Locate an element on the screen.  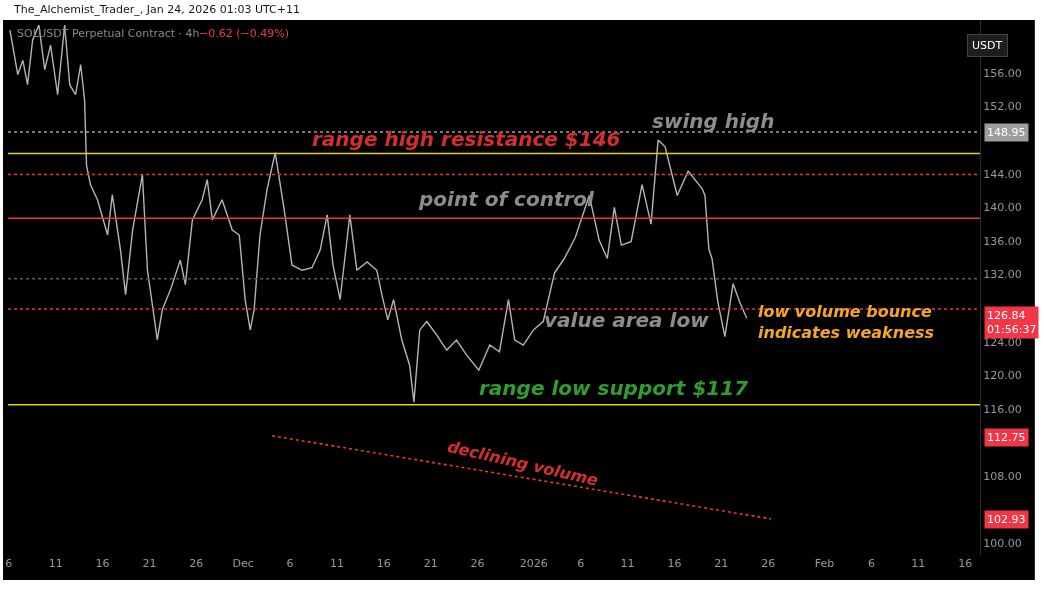
annotation: range low support $117 is located at coordinates (614, 388).